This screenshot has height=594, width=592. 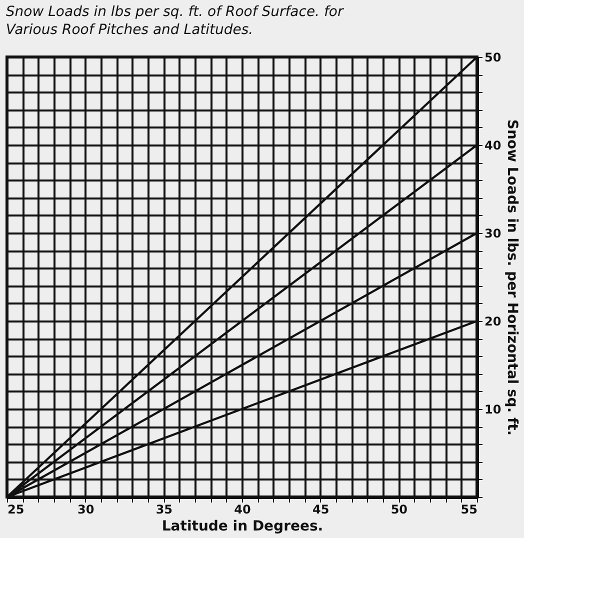 I want to click on x-tick-label: 30, so click(x=85, y=509).